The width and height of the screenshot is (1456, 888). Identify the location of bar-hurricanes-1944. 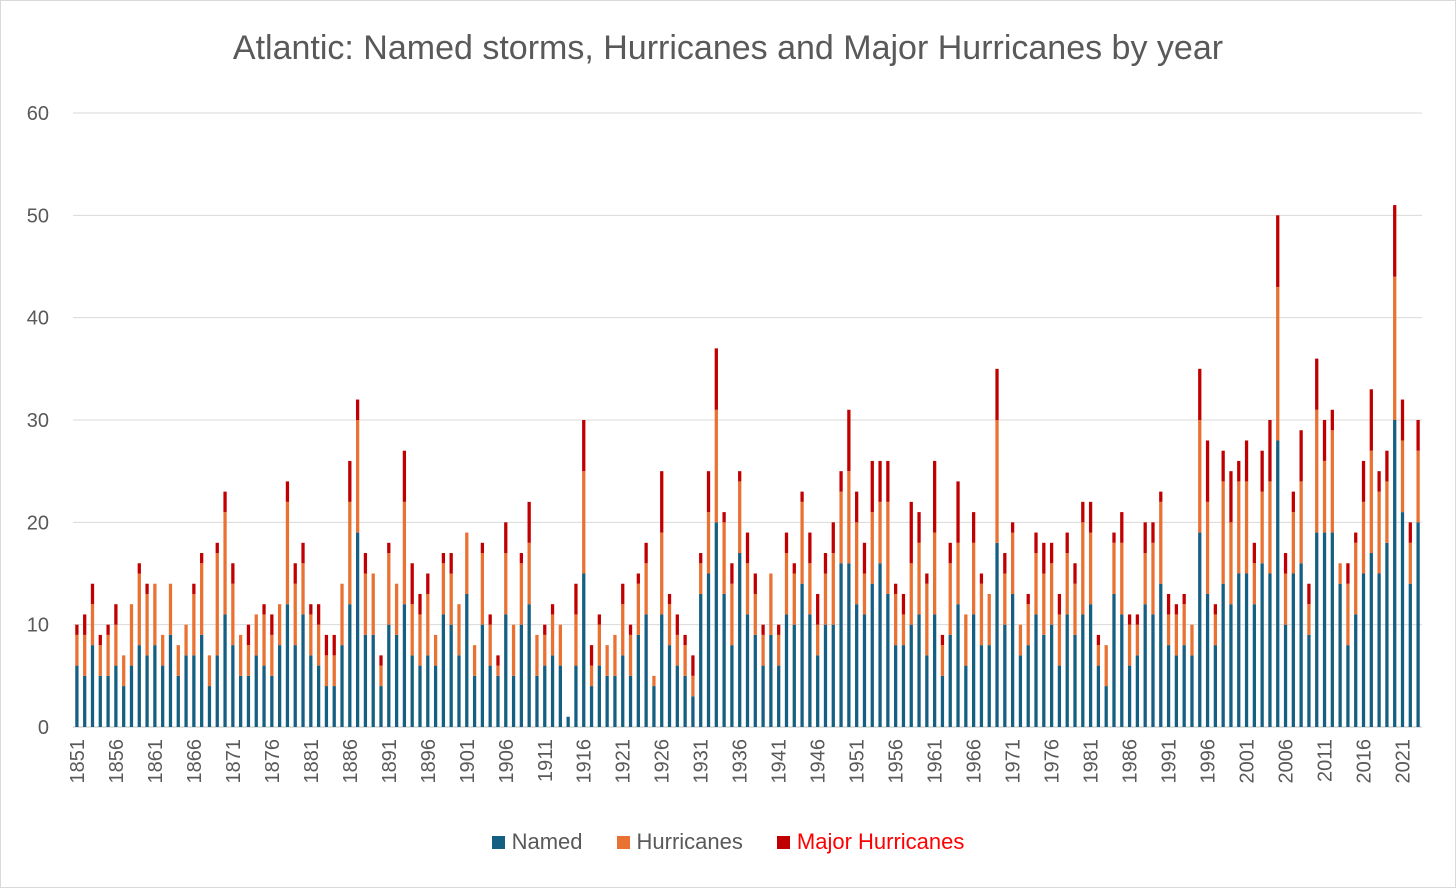
(802, 542).